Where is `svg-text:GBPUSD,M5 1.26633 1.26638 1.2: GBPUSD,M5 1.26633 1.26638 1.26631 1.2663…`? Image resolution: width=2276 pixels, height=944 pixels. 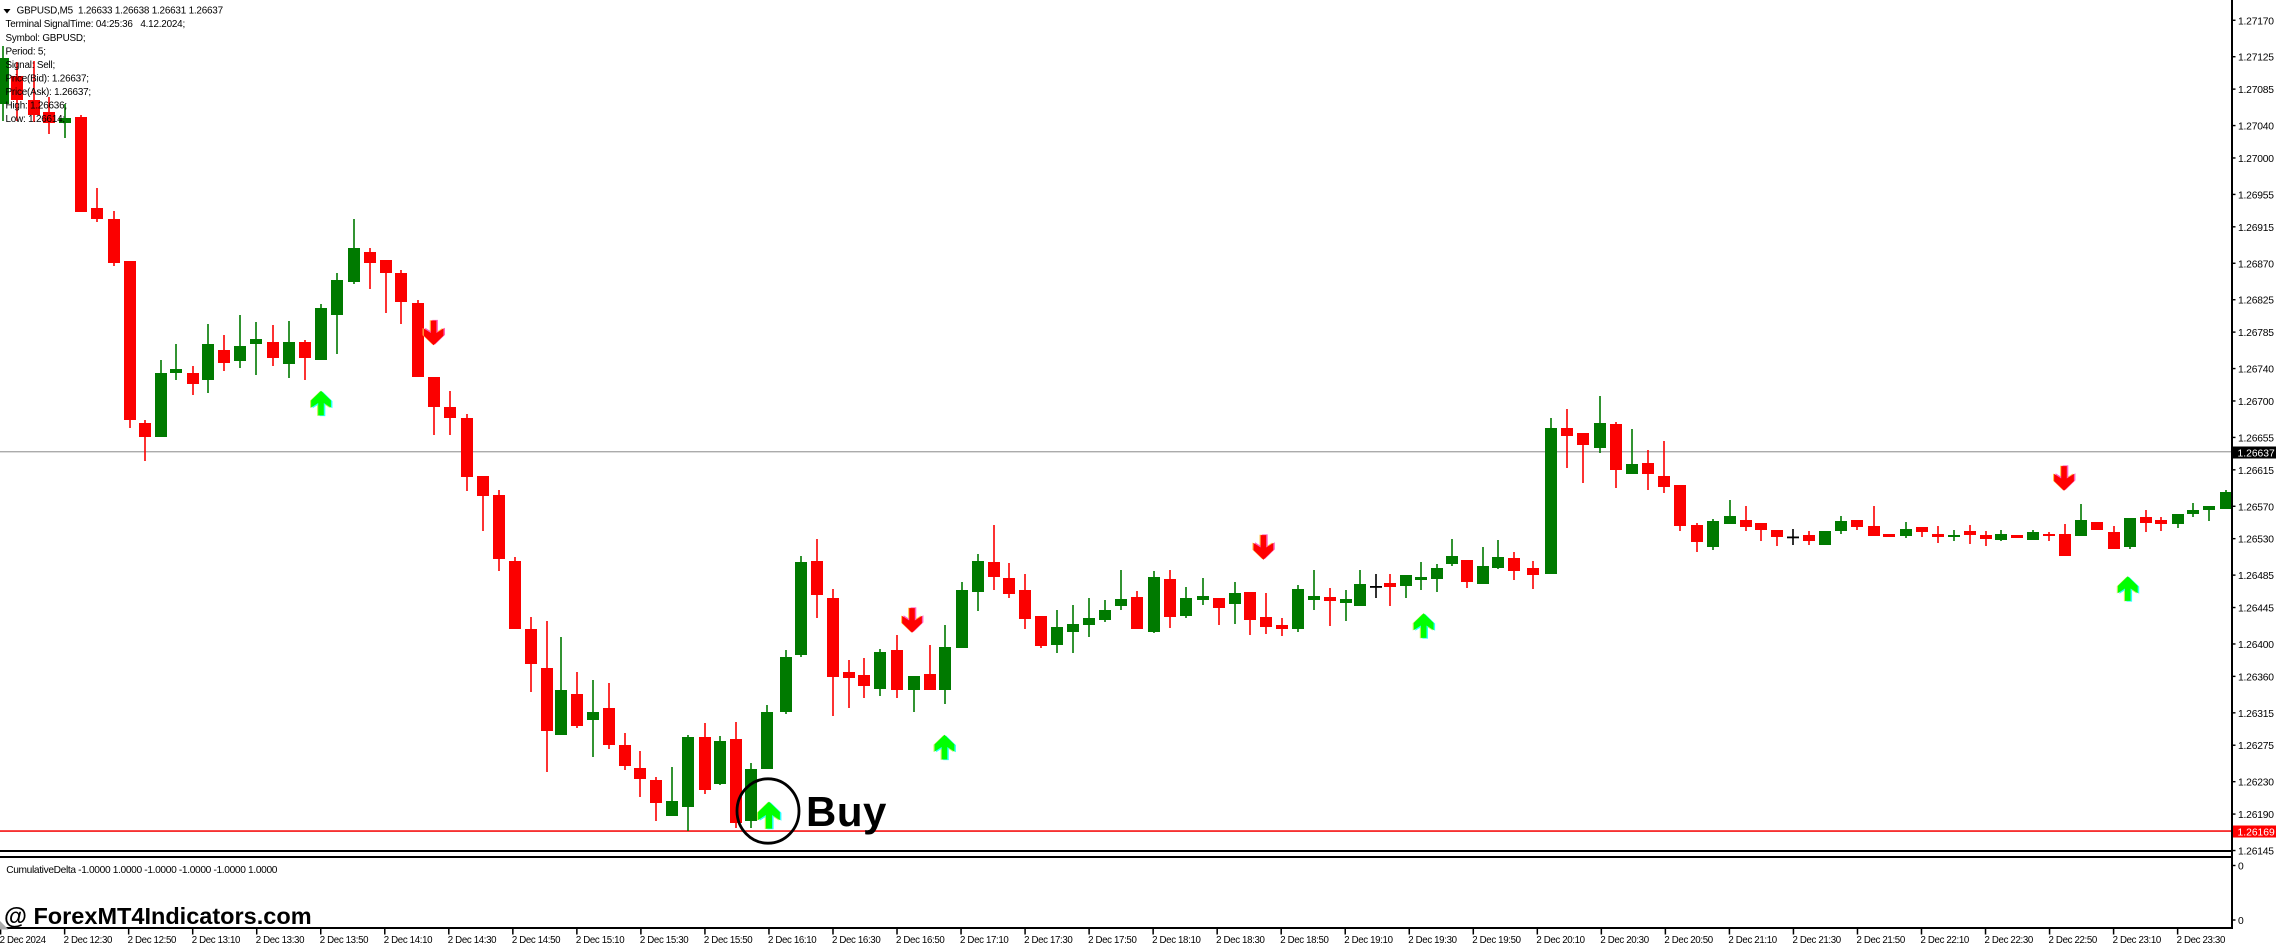 svg-text:GBPUSD,M5 1.26633 1.26638 1.2: GBPUSD,M5 1.26633 1.26638 1.26631 1.2663… is located at coordinates (120, 11).